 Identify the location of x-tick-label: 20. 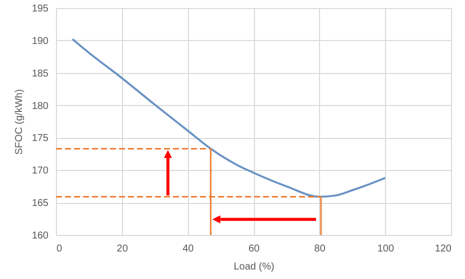
(122, 249).